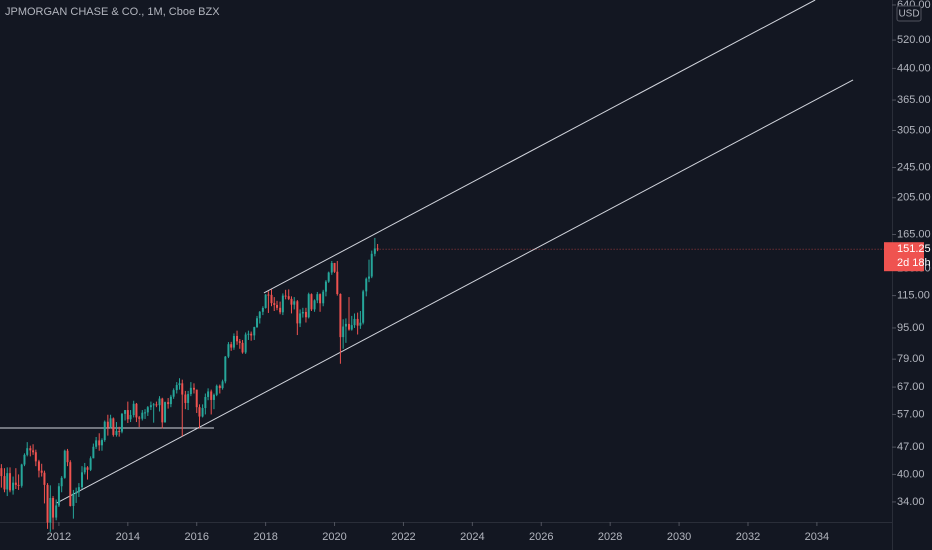 This screenshot has width=932, height=550. What do you see at coordinates (913, 296) in the screenshot?
I see `y-tick-label: 115.00` at bounding box center [913, 296].